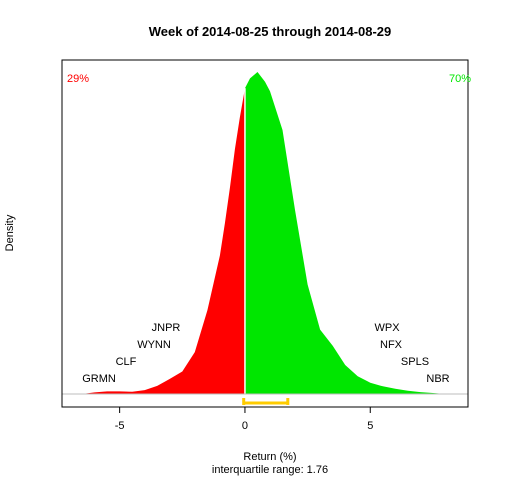  What do you see at coordinates (437, 379) in the screenshot?
I see `annotation-nbr: NBR` at bounding box center [437, 379].